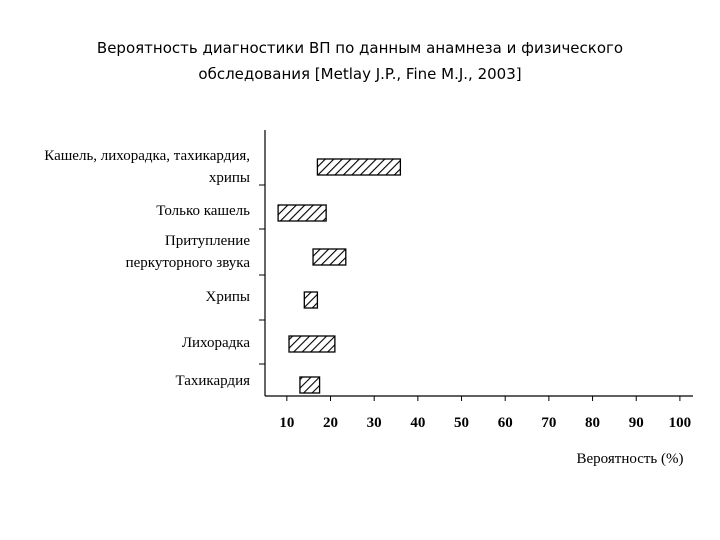 The width and height of the screenshot is (720, 540). Describe the element at coordinates (212, 381) in the screenshot. I see `y-tick-label: Тахикардия` at that location.